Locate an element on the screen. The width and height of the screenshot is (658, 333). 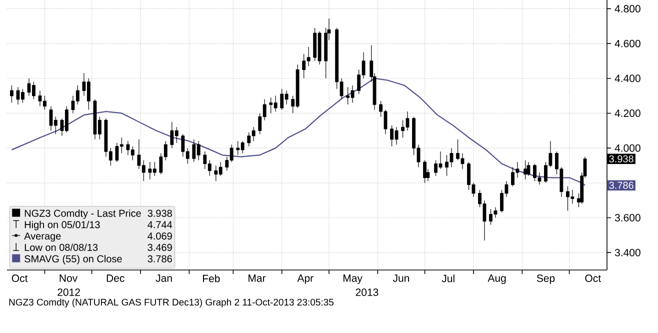
x-tick-label: Apr is located at coordinates (305, 279).